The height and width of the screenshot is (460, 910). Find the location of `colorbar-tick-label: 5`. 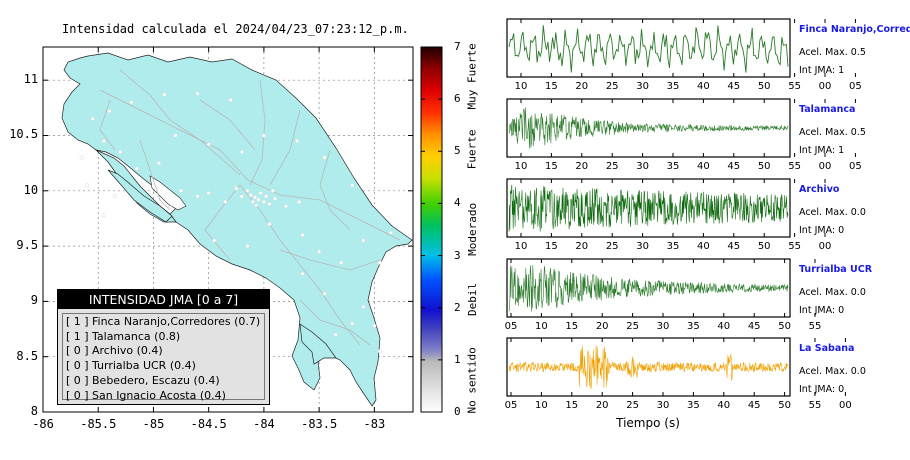

colorbar-tick-label: 5 is located at coordinates (457, 151).